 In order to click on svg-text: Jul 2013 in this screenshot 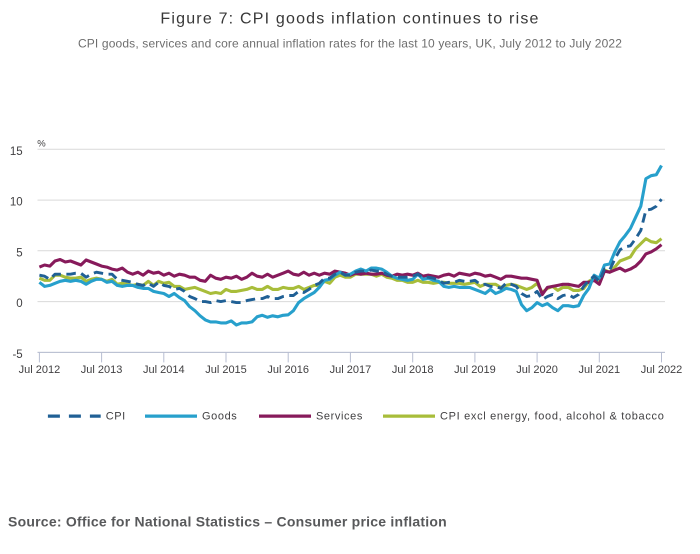, I will do `click(102, 370)`.